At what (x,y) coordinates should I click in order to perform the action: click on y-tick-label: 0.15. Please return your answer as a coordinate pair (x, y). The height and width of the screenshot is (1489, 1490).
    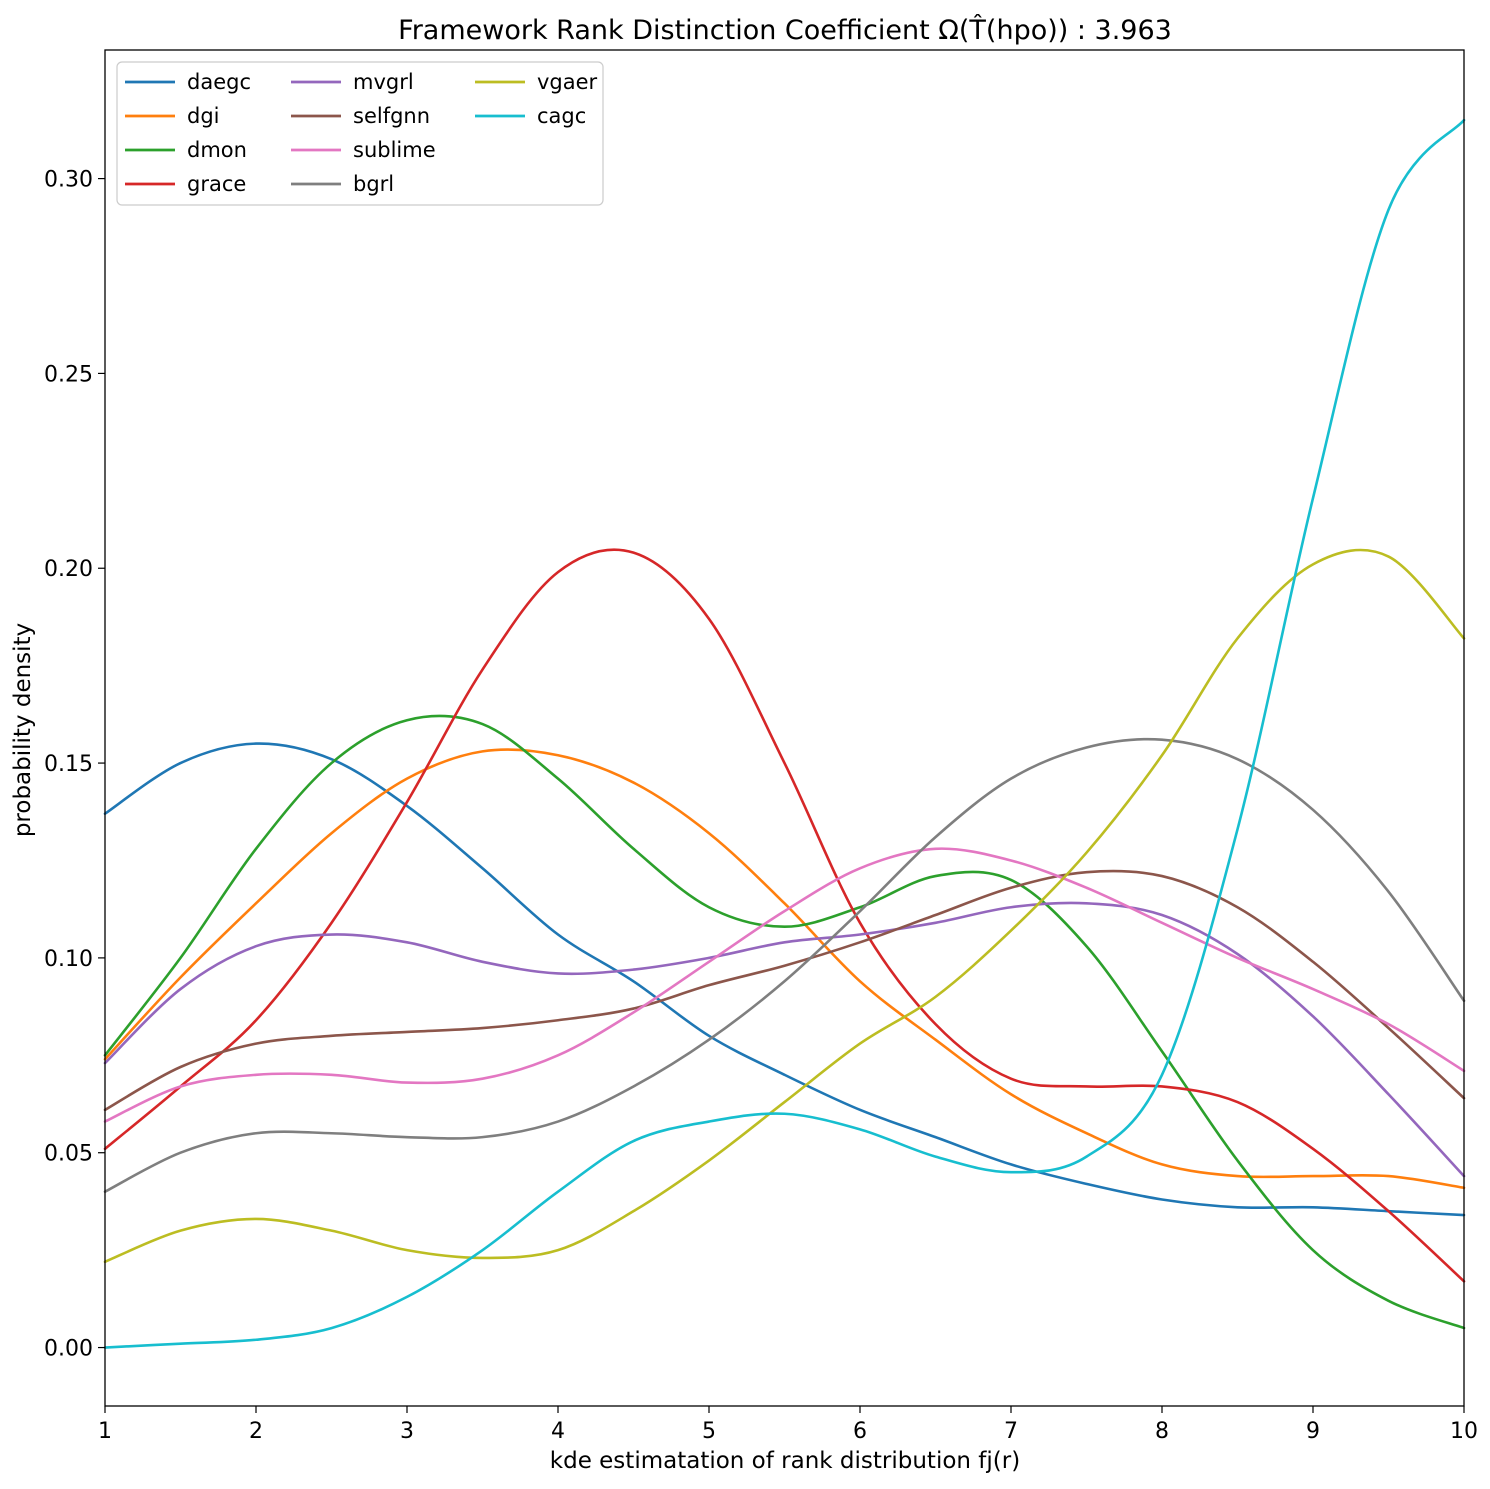
    Looking at the image, I should click on (68, 764).